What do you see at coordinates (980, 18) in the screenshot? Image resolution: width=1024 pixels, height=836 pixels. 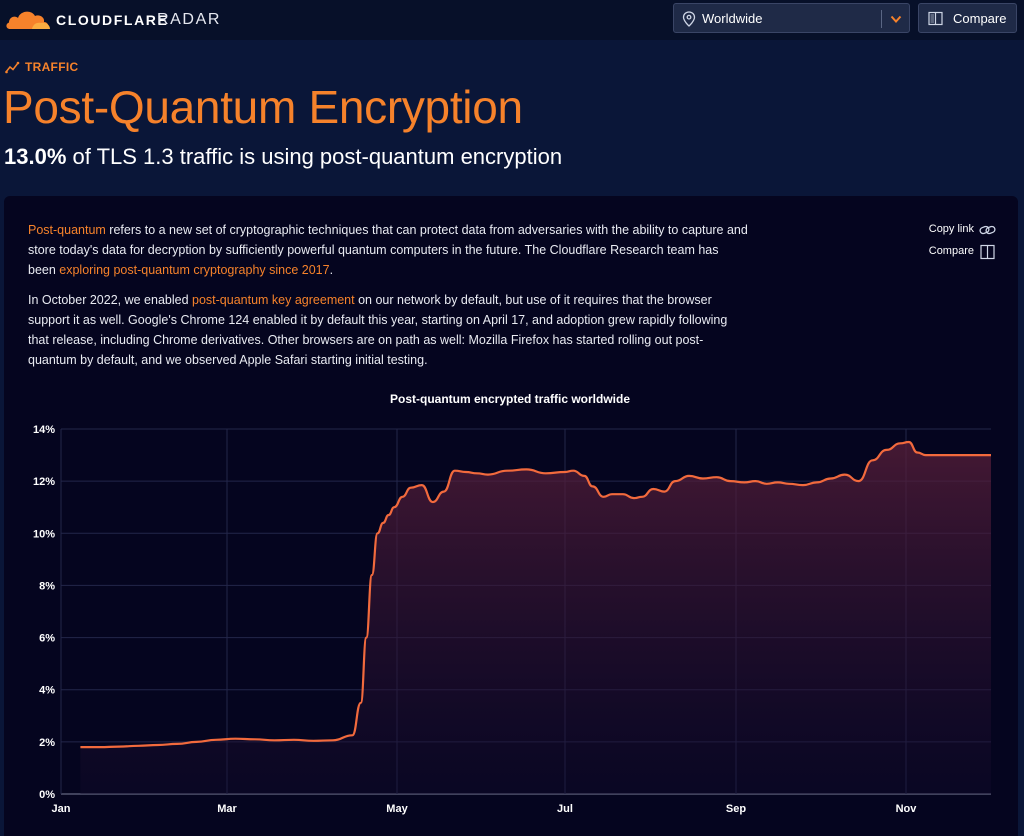 I see `compare-button-label: Compare` at bounding box center [980, 18].